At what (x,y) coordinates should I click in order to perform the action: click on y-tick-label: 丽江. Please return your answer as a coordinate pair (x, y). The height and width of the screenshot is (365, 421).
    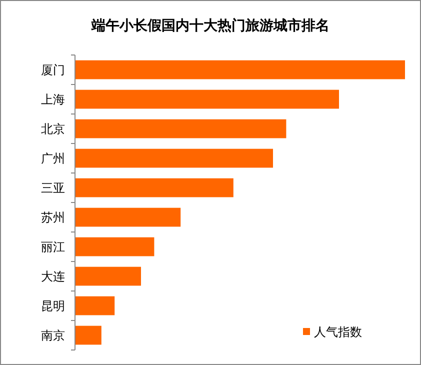
    Looking at the image, I should click on (53, 247).